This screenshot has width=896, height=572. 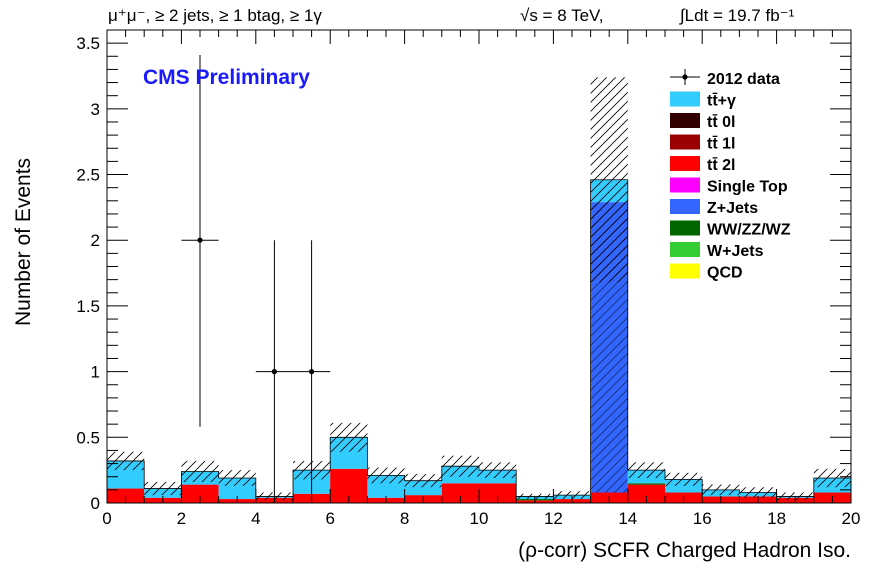 I want to click on y-tick-label-2: 1, so click(x=95, y=372).